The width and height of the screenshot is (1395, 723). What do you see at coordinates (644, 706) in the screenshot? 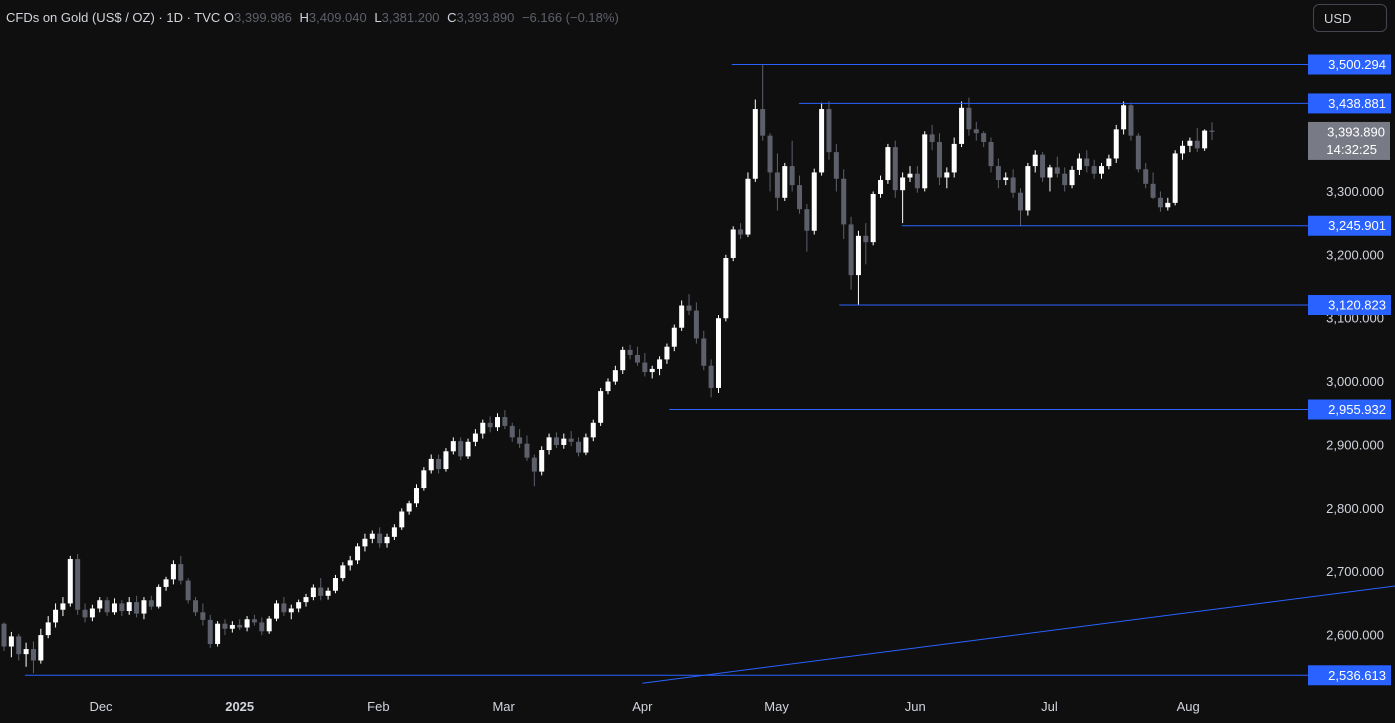
I see `time-axis: Dec 2025 Feb Mar Apr May Jun Jul Aug` at bounding box center [644, 706].